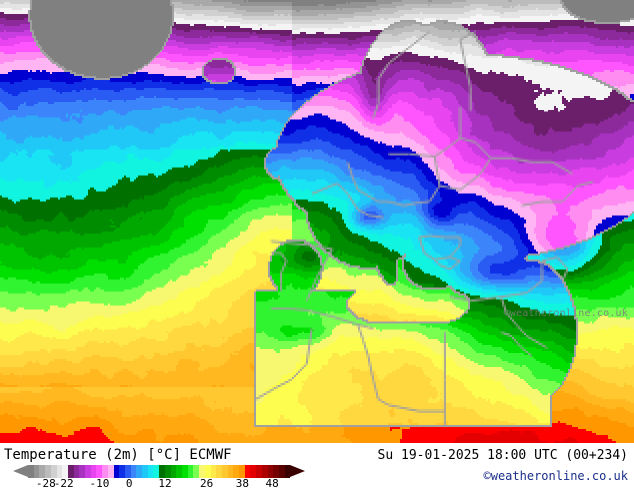  I want to click on run-timestamp: Su 19-01-2025 18:00 UTC (00+234), so click(502, 455).